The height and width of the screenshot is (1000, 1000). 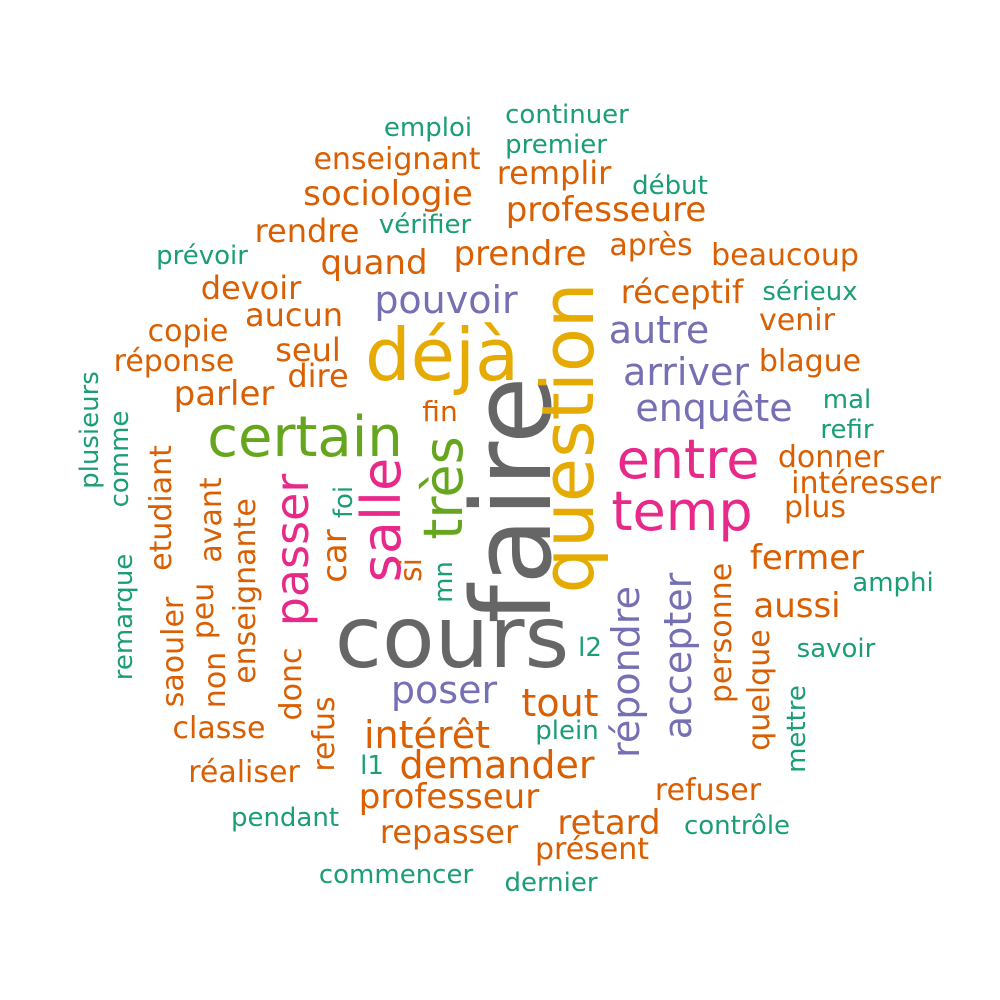 What do you see at coordinates (714, 408) in the screenshot?
I see `word-enquete: enquête` at bounding box center [714, 408].